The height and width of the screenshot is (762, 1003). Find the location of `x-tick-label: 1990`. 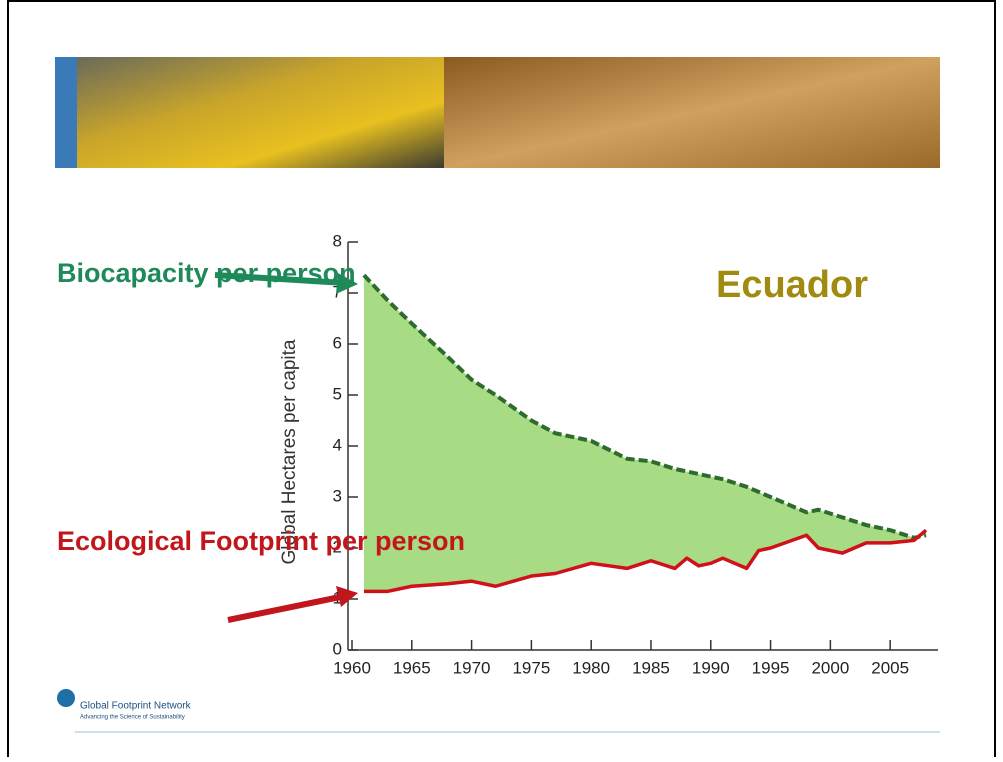

x-tick-label: 1990 is located at coordinates (711, 667).